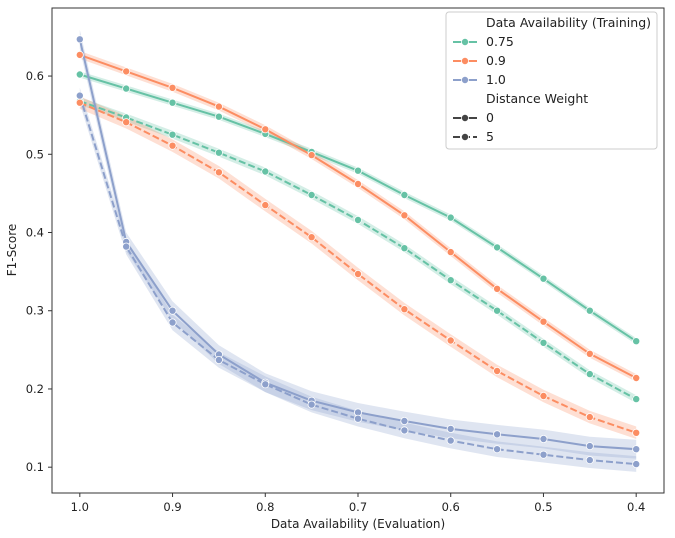 This screenshot has width=675, height=538. Describe the element at coordinates (450, 440) in the screenshot. I see `data-point-1.0-w5-8` at that location.